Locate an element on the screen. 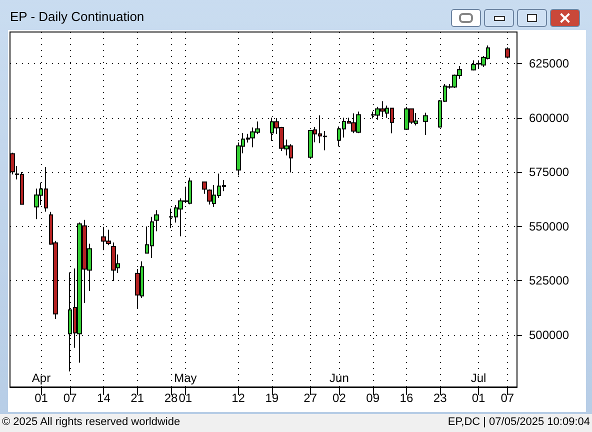 The height and width of the screenshot is (432, 592). text: © 2025 All rights reserved worldwide is located at coordinates (91, 422).